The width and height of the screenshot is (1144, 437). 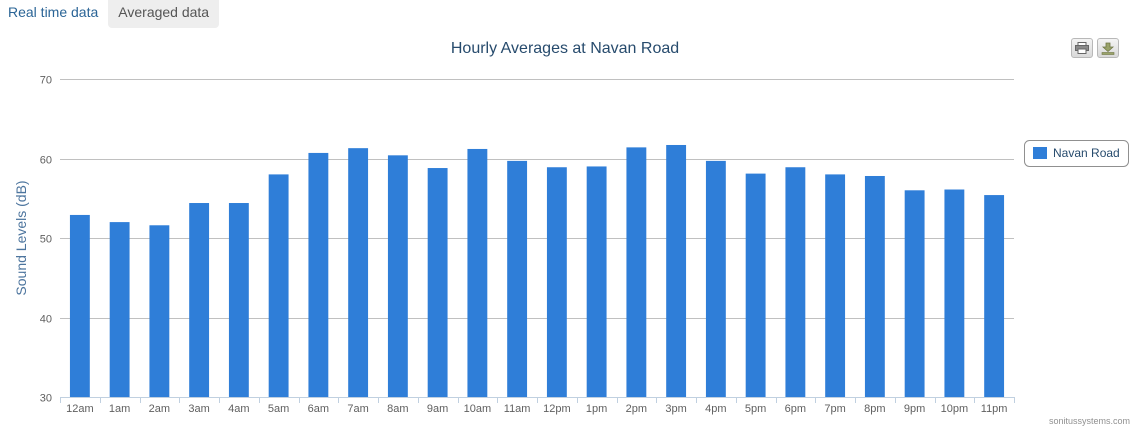 I want to click on credits-link: sonitussystems.com, so click(x=1089, y=421).